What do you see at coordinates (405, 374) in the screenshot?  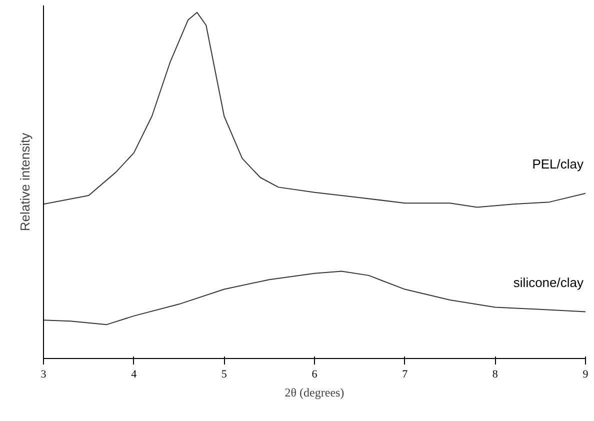 I see `x-tick-label: 7` at bounding box center [405, 374].